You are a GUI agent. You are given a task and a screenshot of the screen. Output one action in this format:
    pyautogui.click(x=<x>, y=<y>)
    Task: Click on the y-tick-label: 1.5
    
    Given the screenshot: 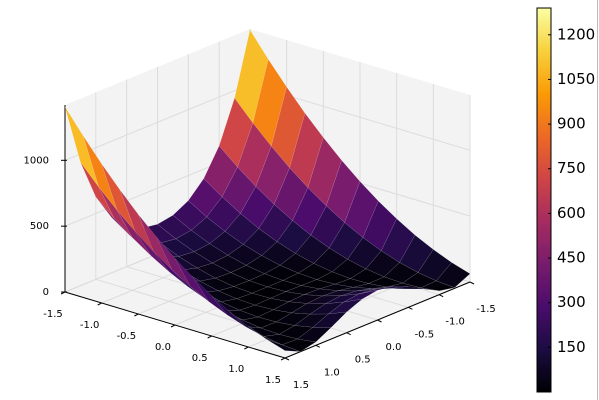 What is the action you would take?
    pyautogui.click(x=273, y=380)
    